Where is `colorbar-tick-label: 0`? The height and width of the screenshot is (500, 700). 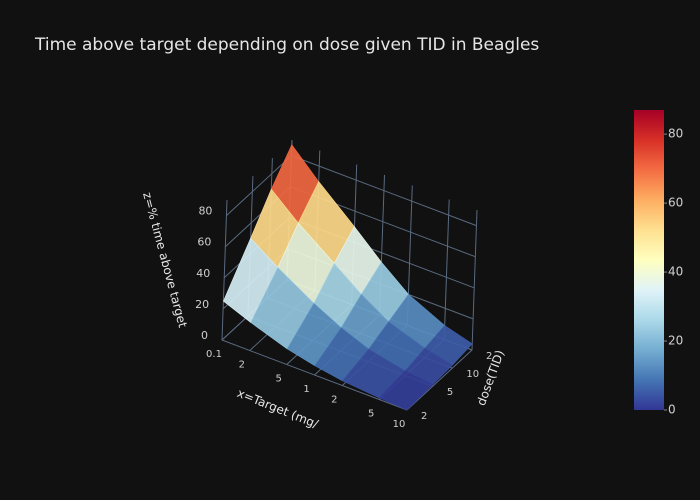
colorbar-tick-label: 0 is located at coordinates (672, 410).